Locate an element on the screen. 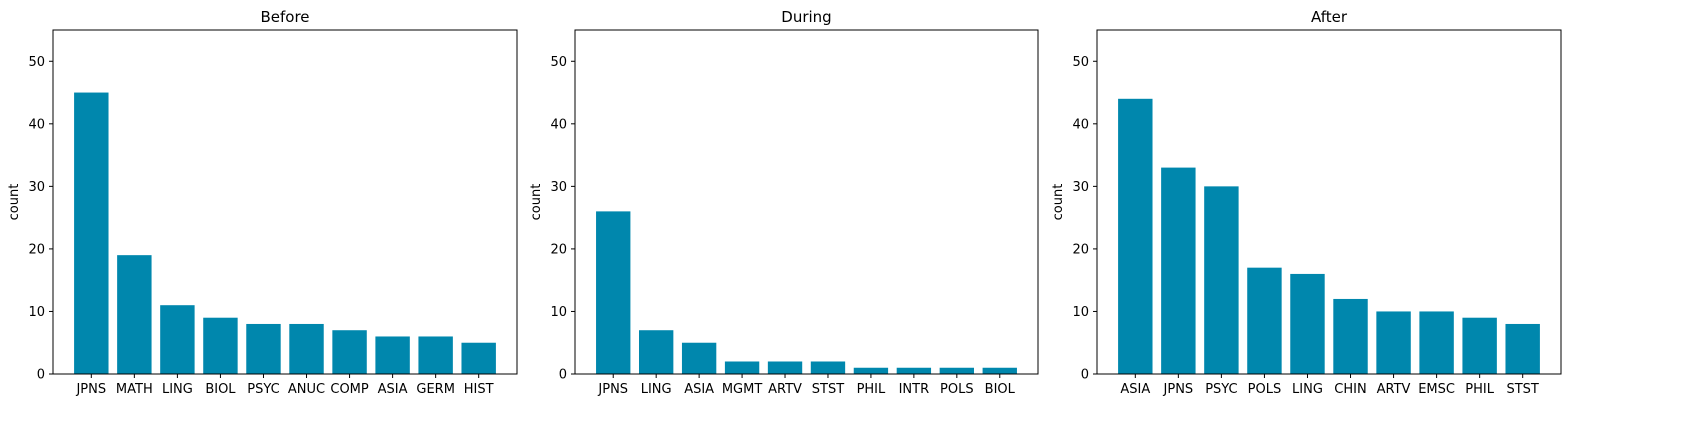 The image size is (1686, 439). x-tick-label: GERM is located at coordinates (435, 389).